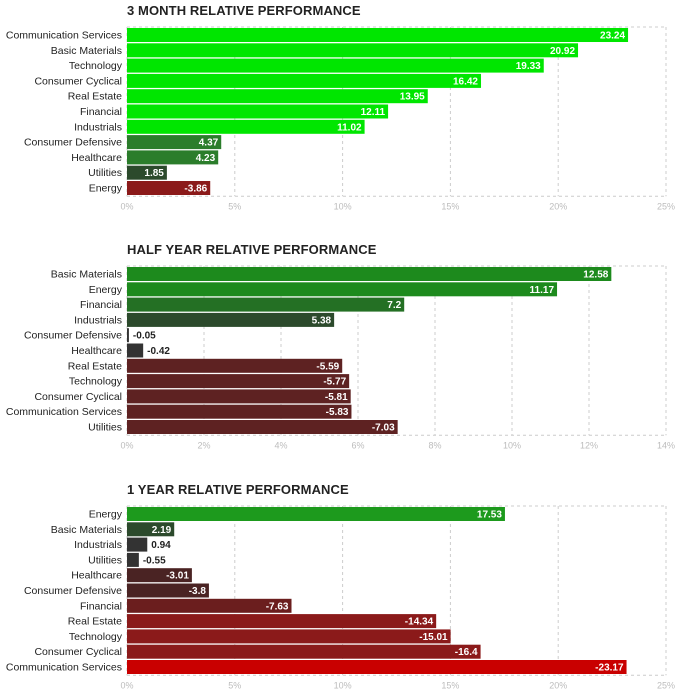  I want to click on value-label: 4.37, so click(209, 143).